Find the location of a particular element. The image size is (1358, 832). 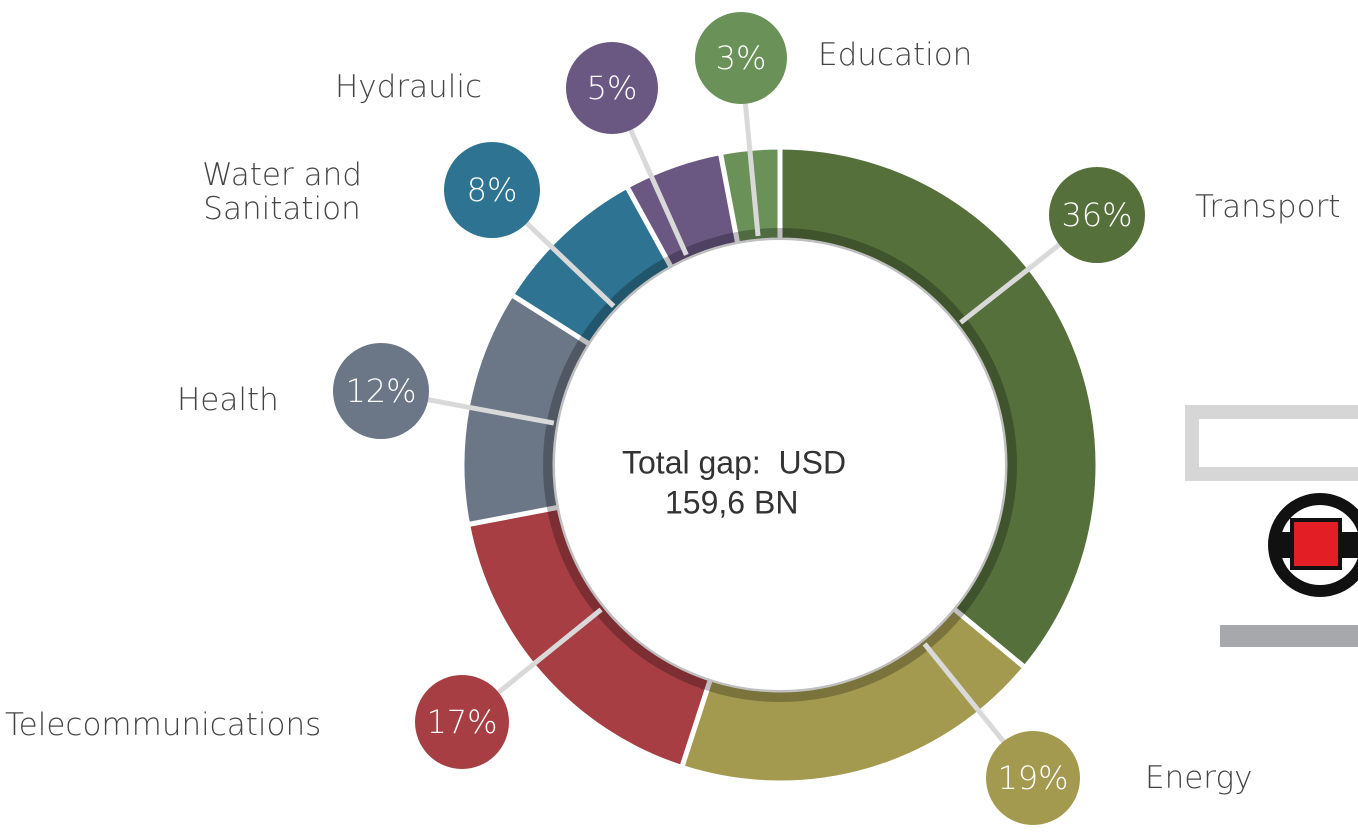

percent-label: 36% is located at coordinates (1096, 215).